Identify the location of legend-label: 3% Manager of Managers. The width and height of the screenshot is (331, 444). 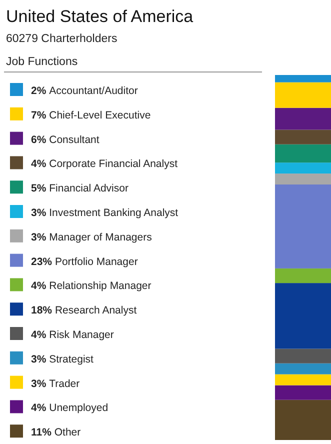
(91, 237).